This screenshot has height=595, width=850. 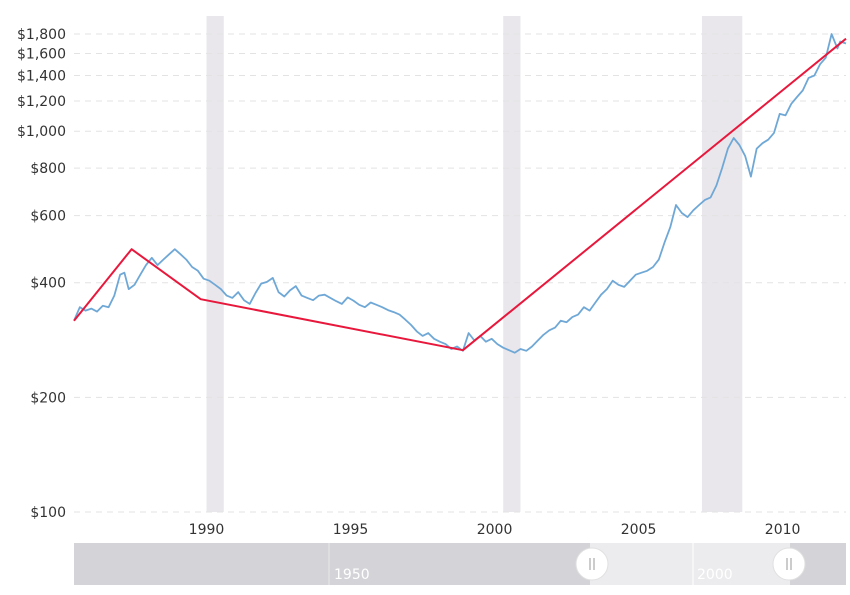 I want to click on range-navigator: 1950 2000, so click(x=460, y=564).